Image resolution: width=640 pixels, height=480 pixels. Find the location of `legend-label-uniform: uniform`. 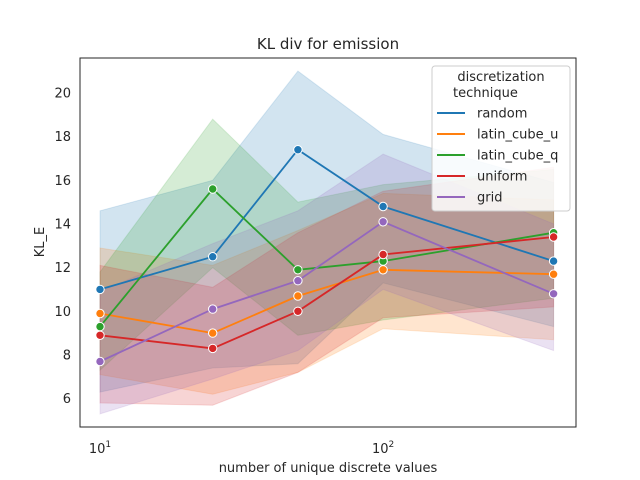

legend-label-uniform: uniform is located at coordinates (502, 177).